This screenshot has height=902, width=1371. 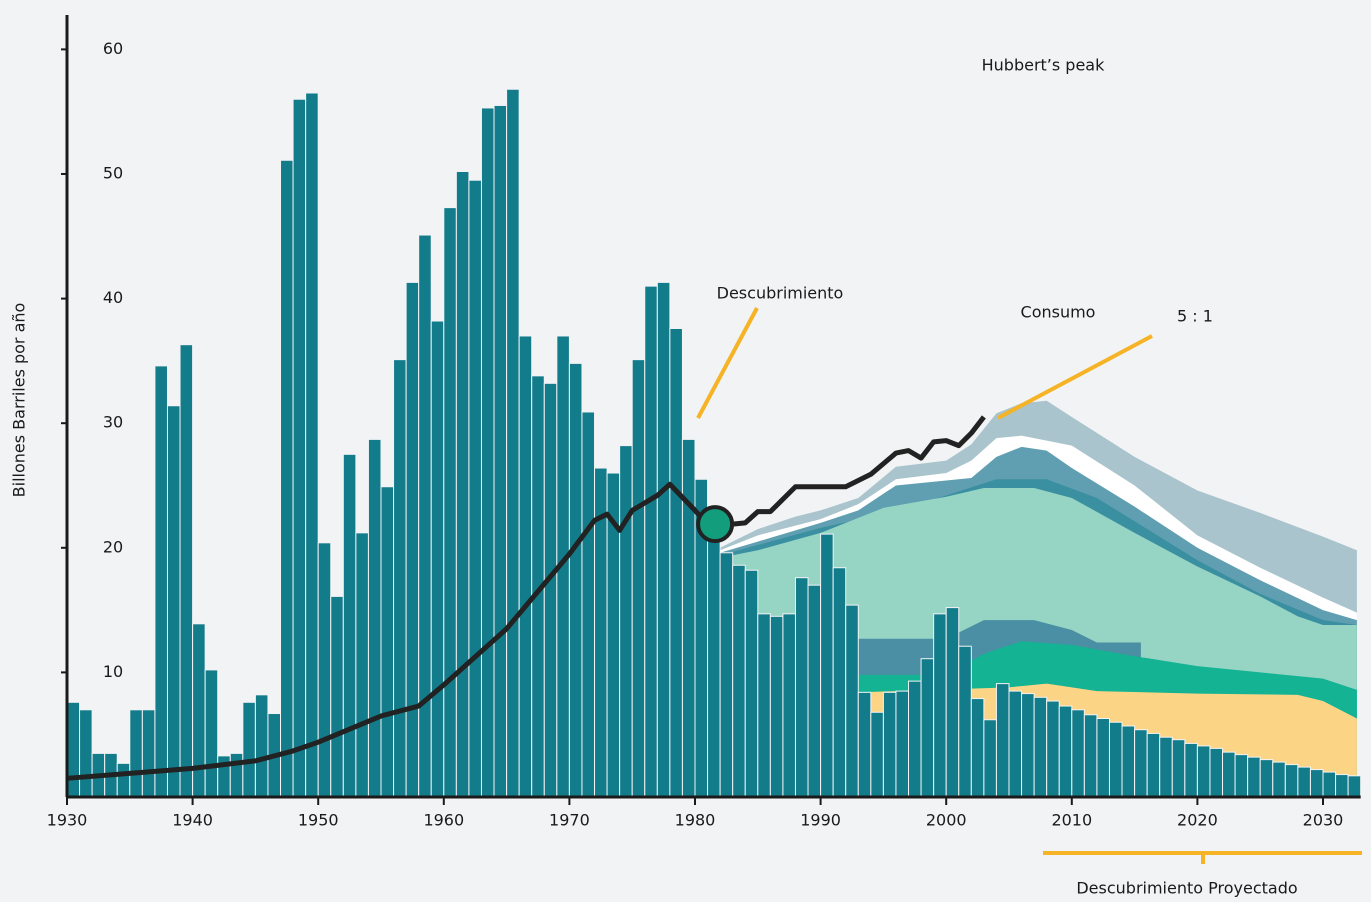 What do you see at coordinates (113, 172) in the screenshot?
I see `y-tick-label: 50` at bounding box center [113, 172].